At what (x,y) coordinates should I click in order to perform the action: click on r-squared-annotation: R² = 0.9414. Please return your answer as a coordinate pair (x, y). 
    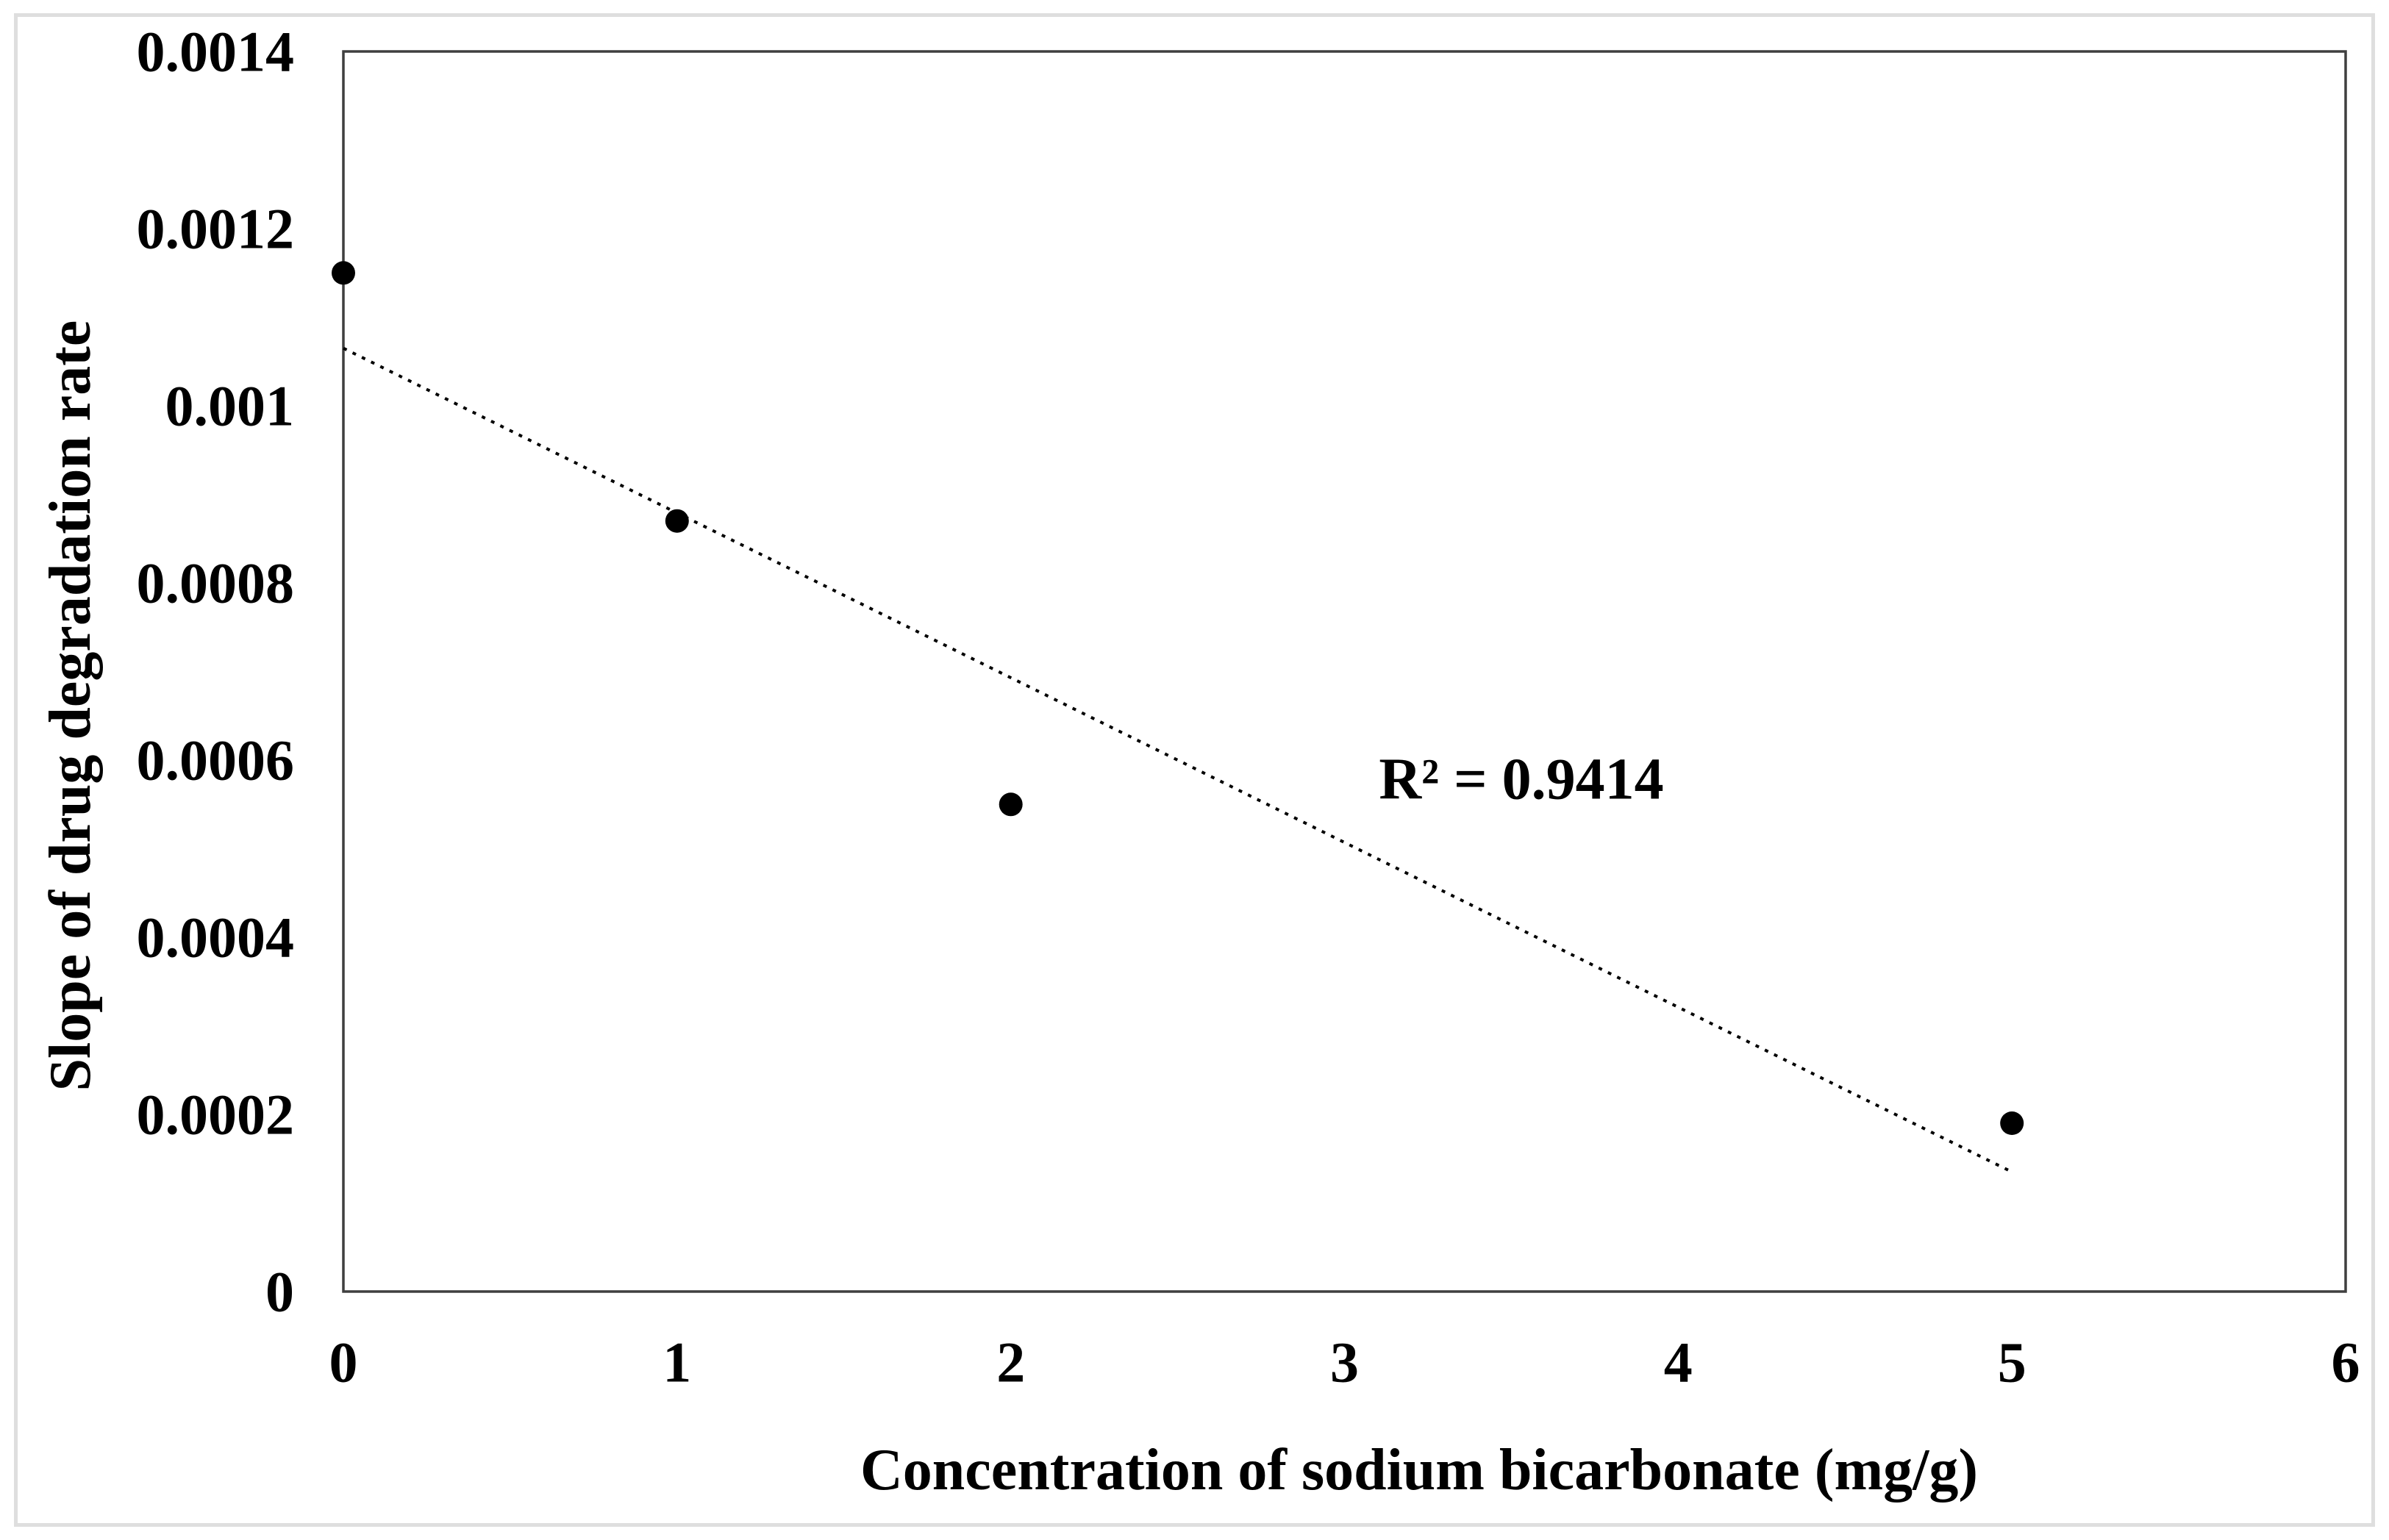
    Looking at the image, I should click on (1521, 780).